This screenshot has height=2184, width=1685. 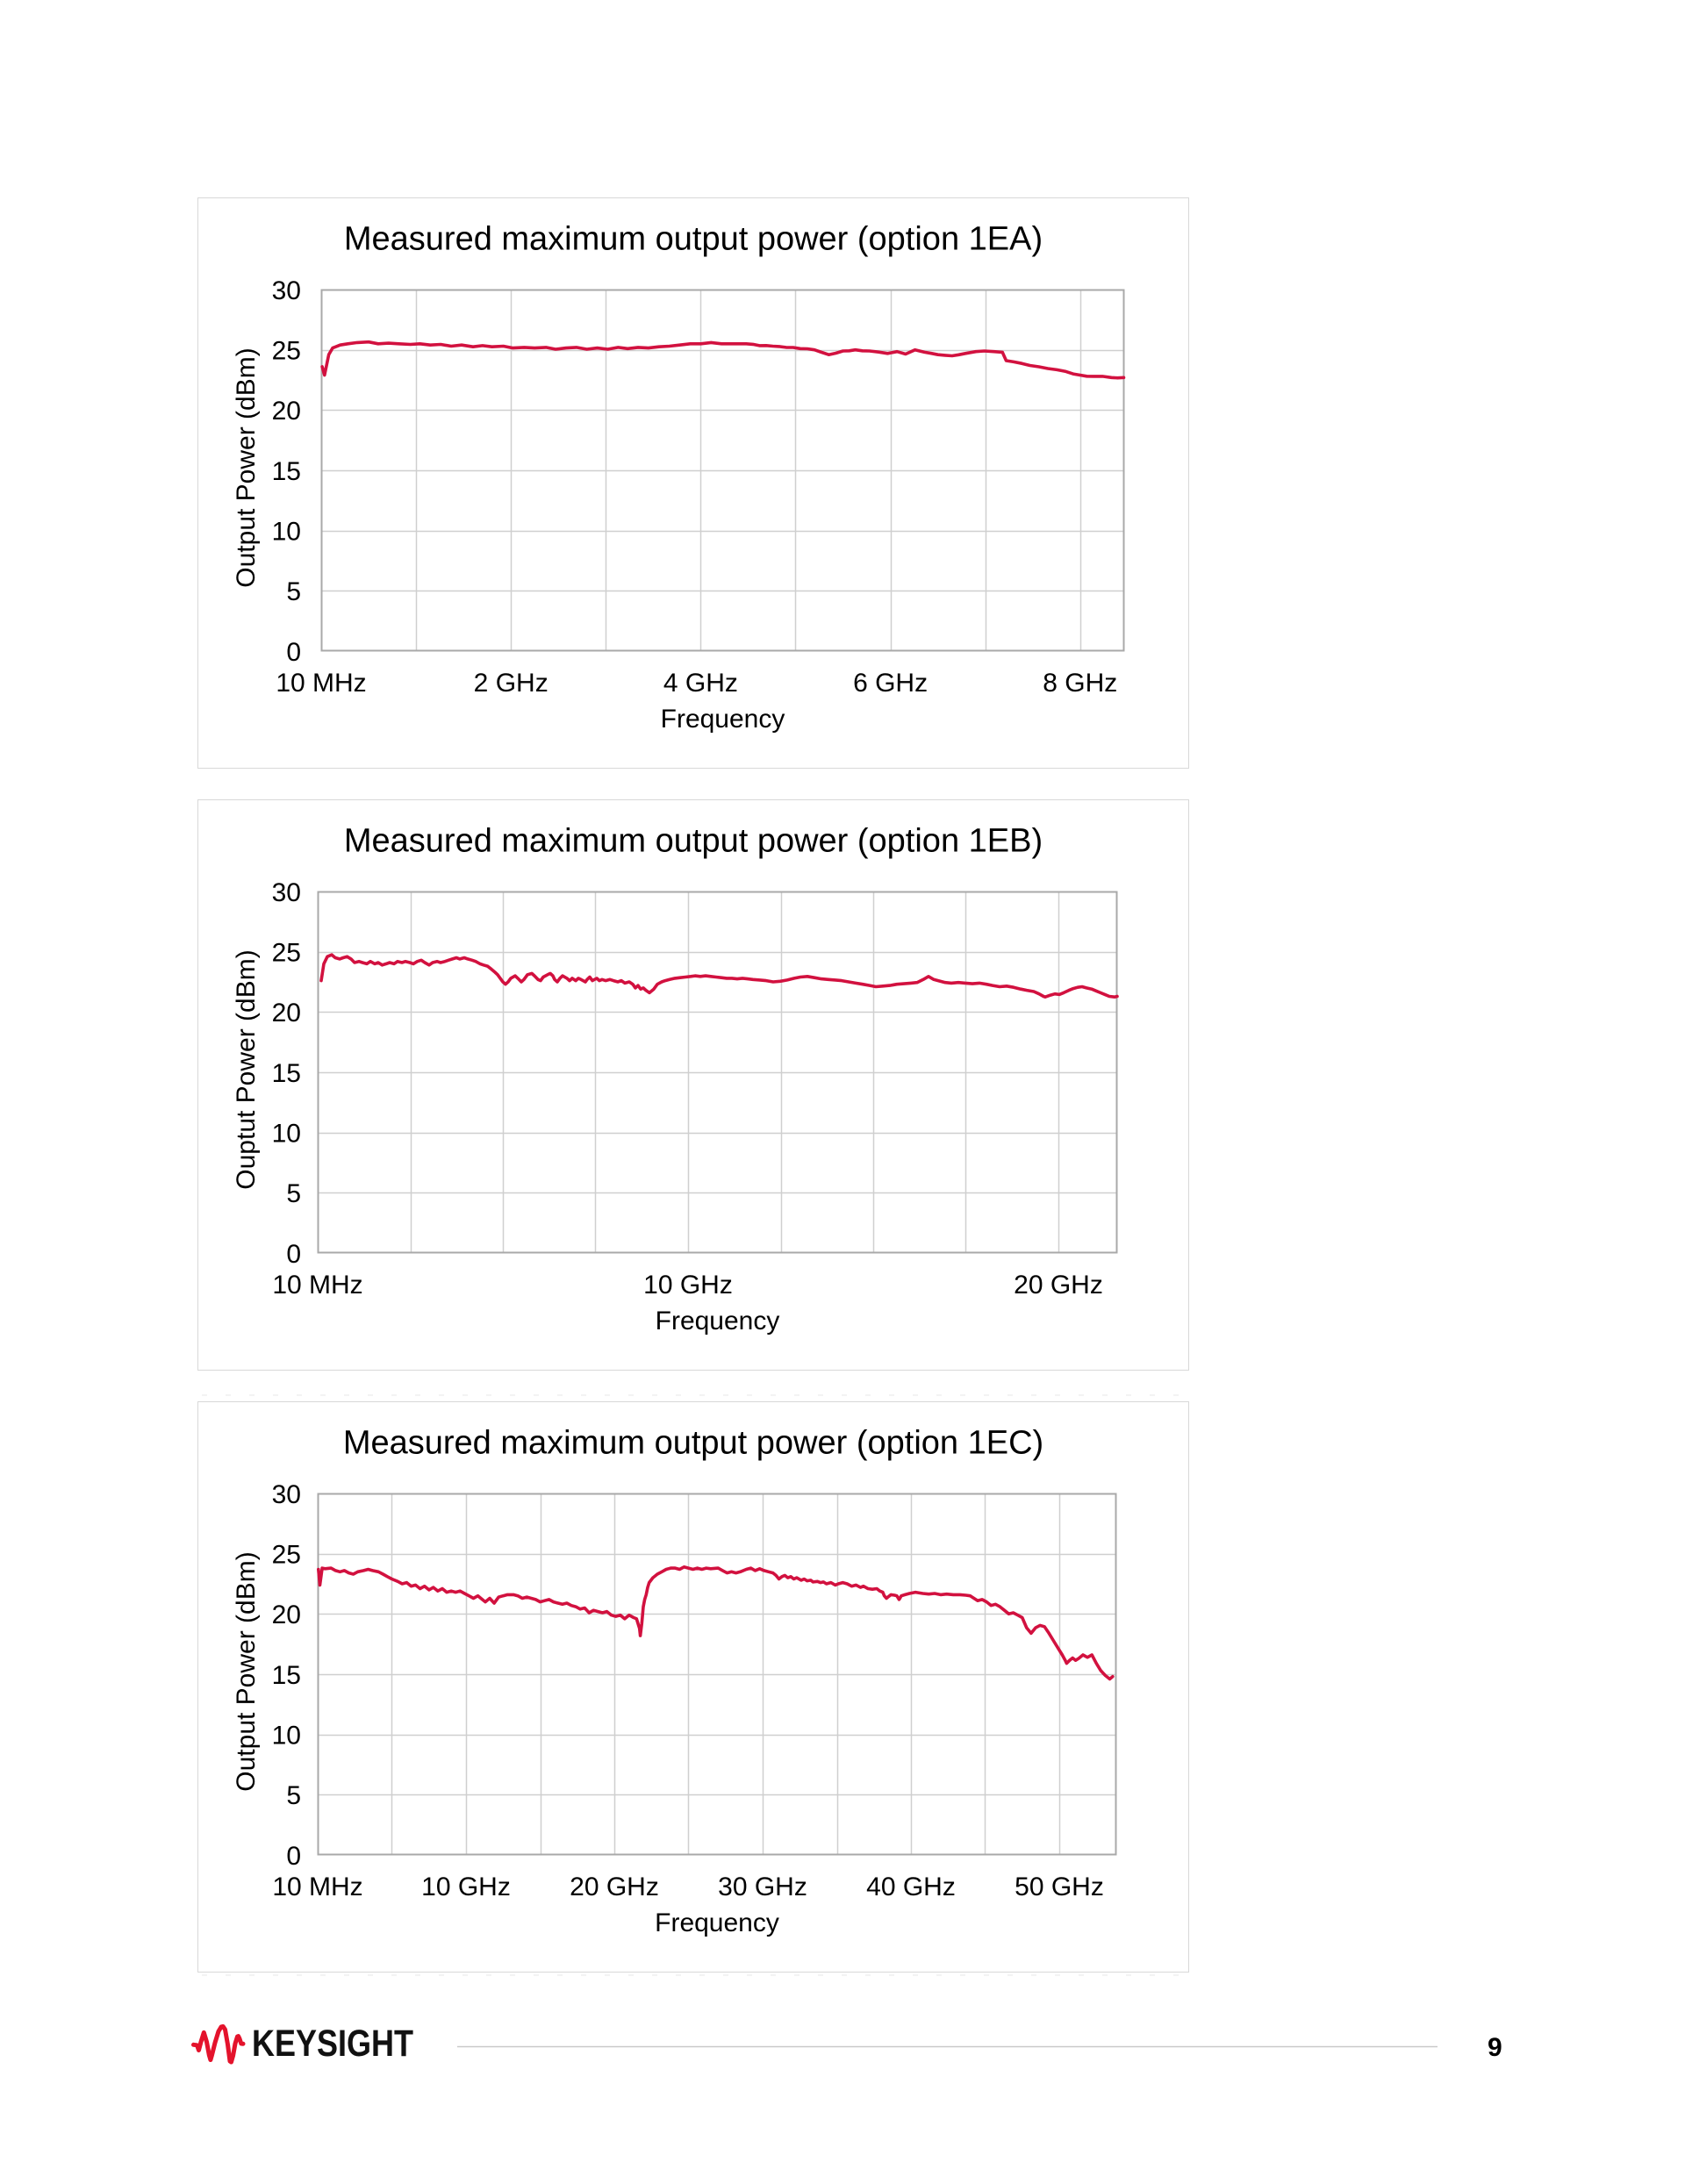 I want to click on svg-text: Ouptut Power (dBm), so click(x=246, y=1069).